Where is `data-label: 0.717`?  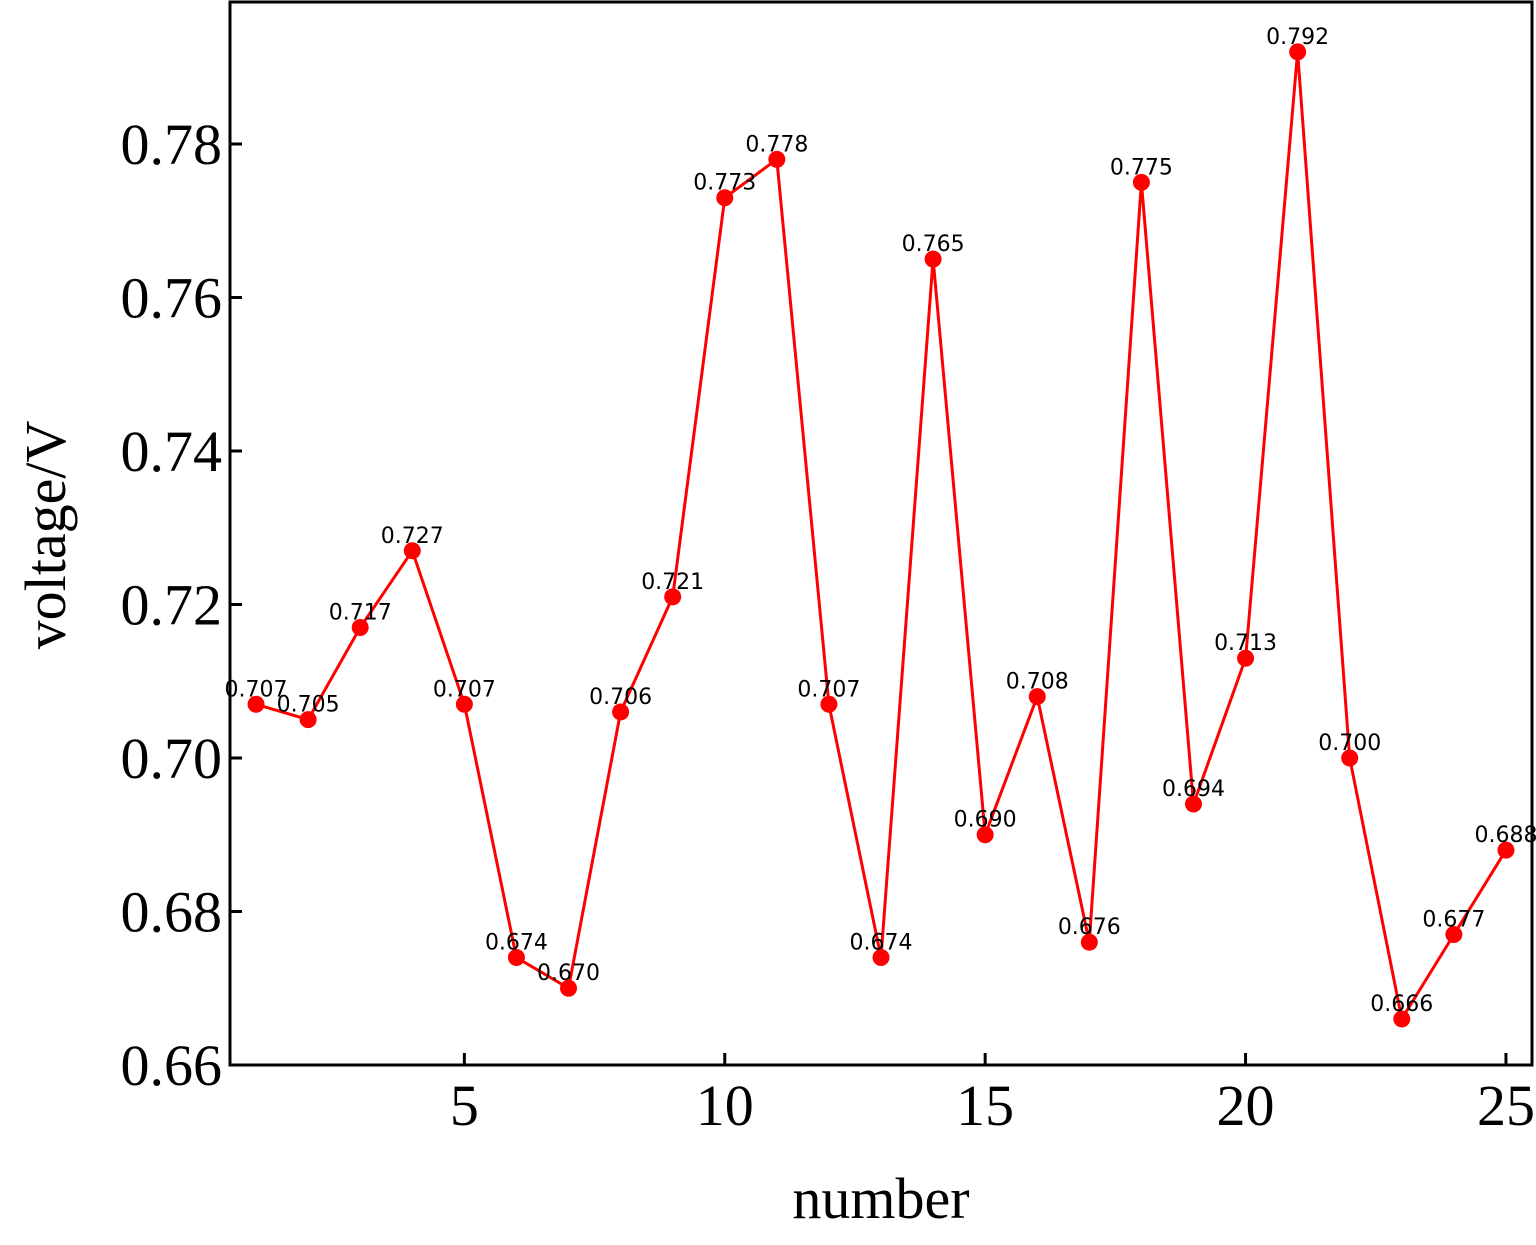 data-label: 0.717 is located at coordinates (360, 613).